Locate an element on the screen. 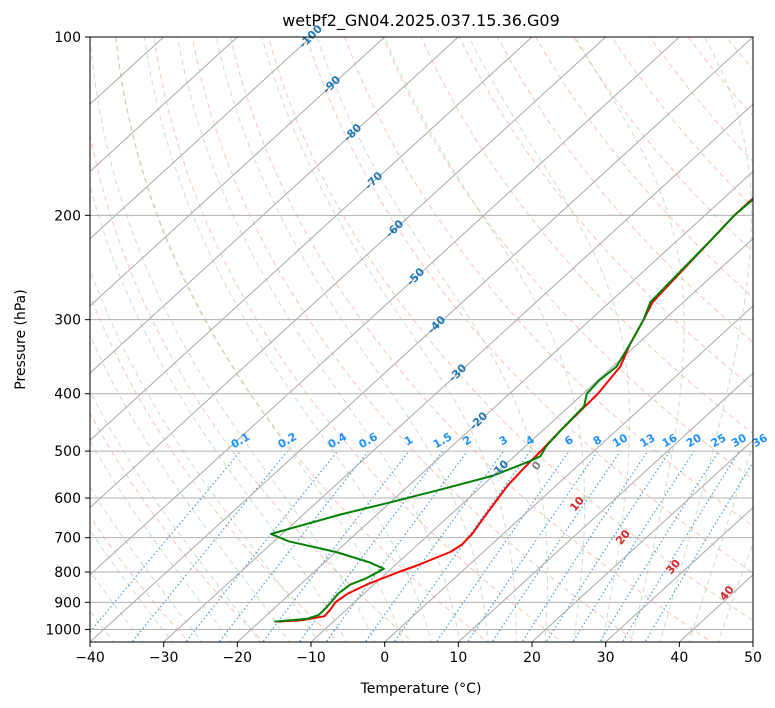 This screenshot has width=775, height=708. x-axis-label: Temperature (°C) is located at coordinates (421, 689).